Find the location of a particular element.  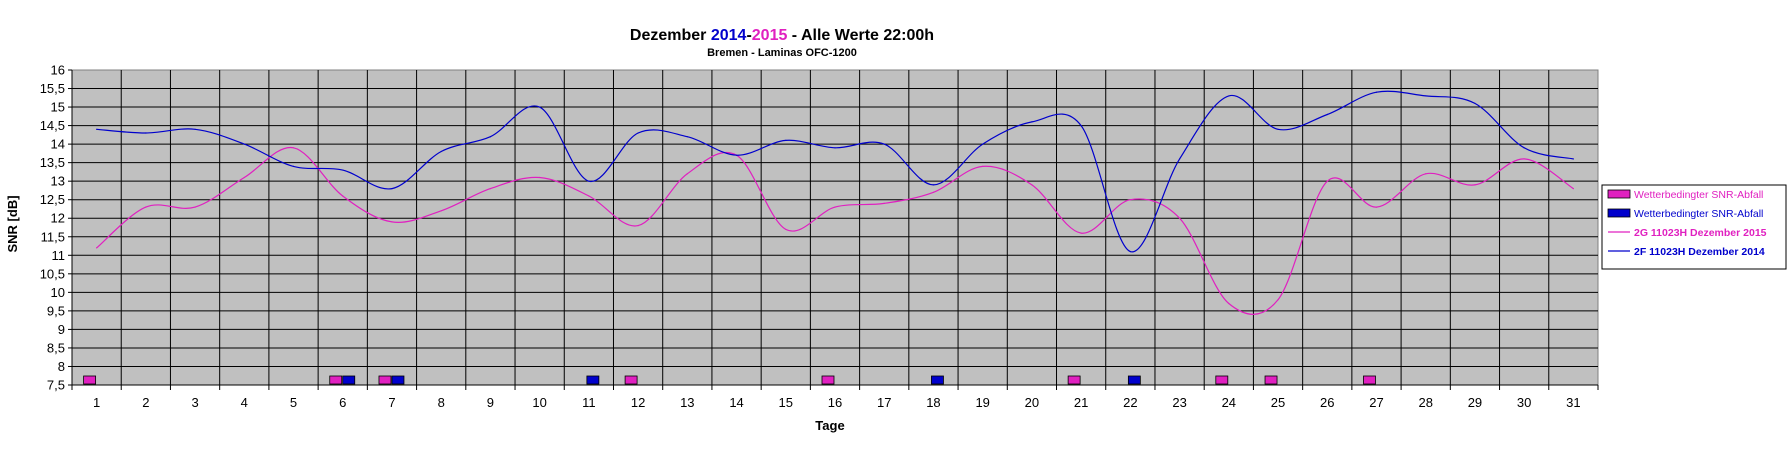

x-tick-label: 20 is located at coordinates (1032, 402).